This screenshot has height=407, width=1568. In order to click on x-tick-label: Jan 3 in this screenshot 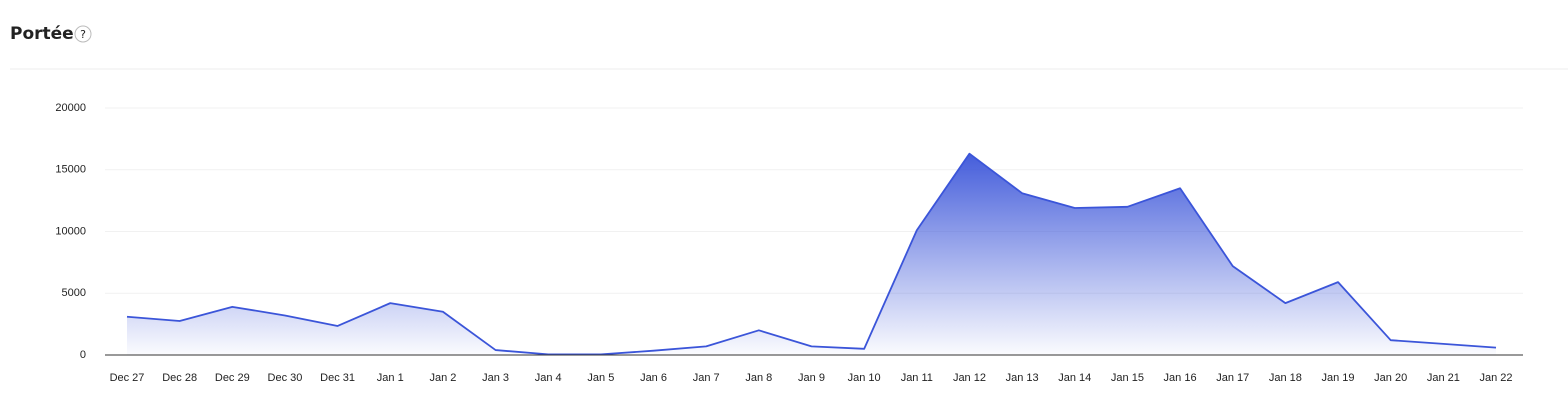, I will do `click(495, 378)`.